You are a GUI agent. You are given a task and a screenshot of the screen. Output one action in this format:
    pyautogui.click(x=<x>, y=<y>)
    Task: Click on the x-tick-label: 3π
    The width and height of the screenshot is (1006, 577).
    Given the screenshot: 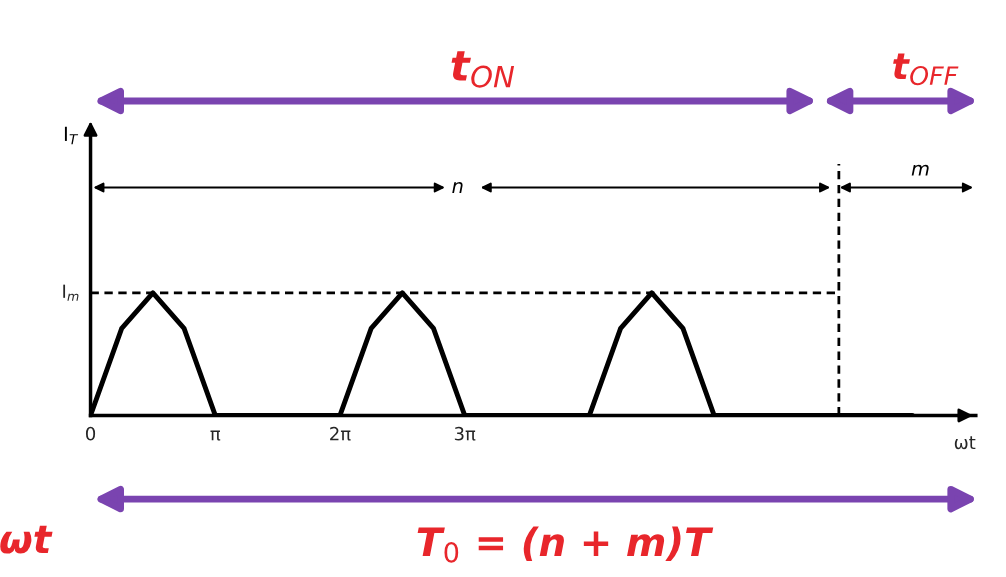 What is the action you would take?
    pyautogui.click(x=465, y=433)
    